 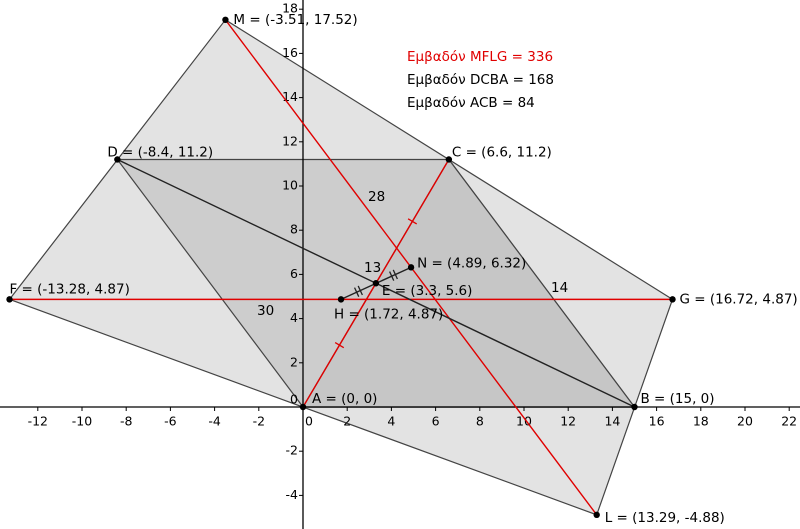 I want to click on y-tick-label: 14, so click(x=290, y=96).